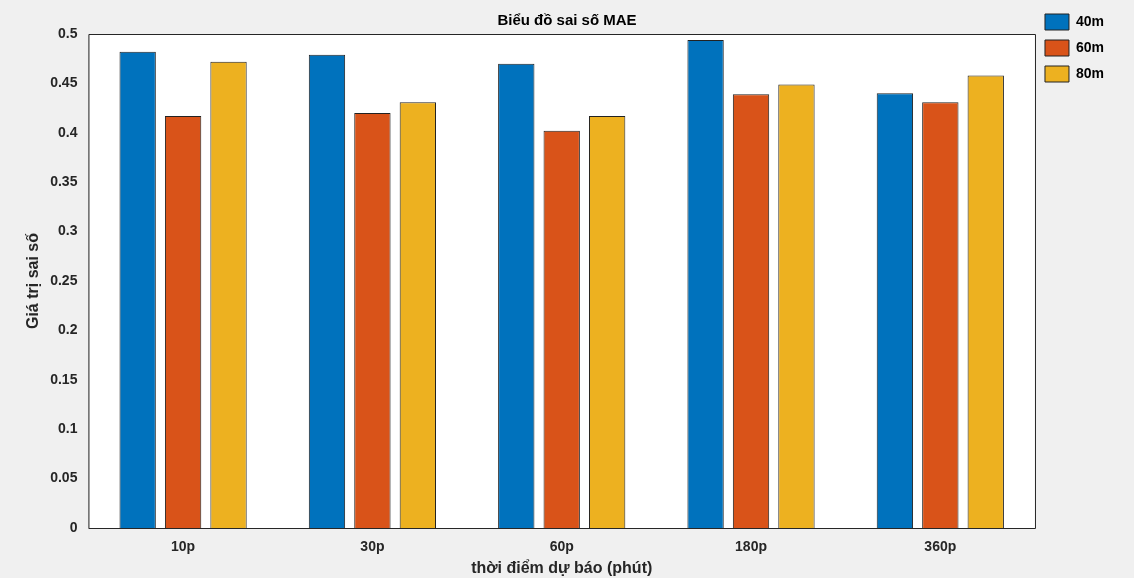 The width and height of the screenshot is (1134, 578). Describe the element at coordinates (64, 477) in the screenshot. I see `y-tick-label: 0.05` at that location.